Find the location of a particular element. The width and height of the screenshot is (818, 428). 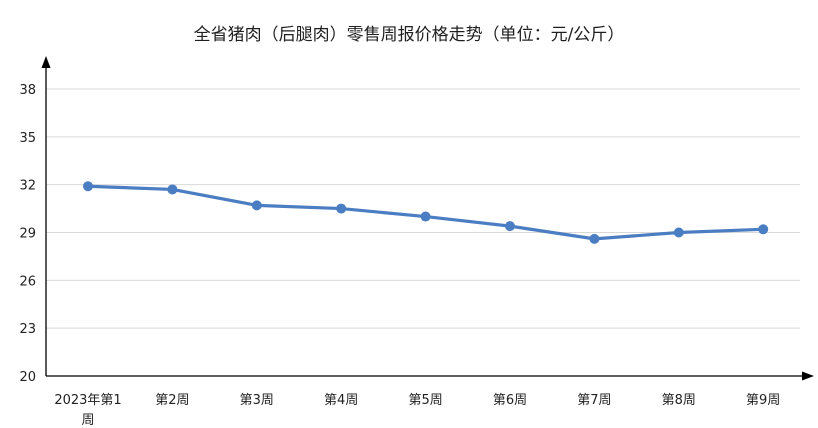

chart-title: 全省猪肉（后腿肉）零售周报价格走势（单位：元/公斤） is located at coordinates (409, 35).